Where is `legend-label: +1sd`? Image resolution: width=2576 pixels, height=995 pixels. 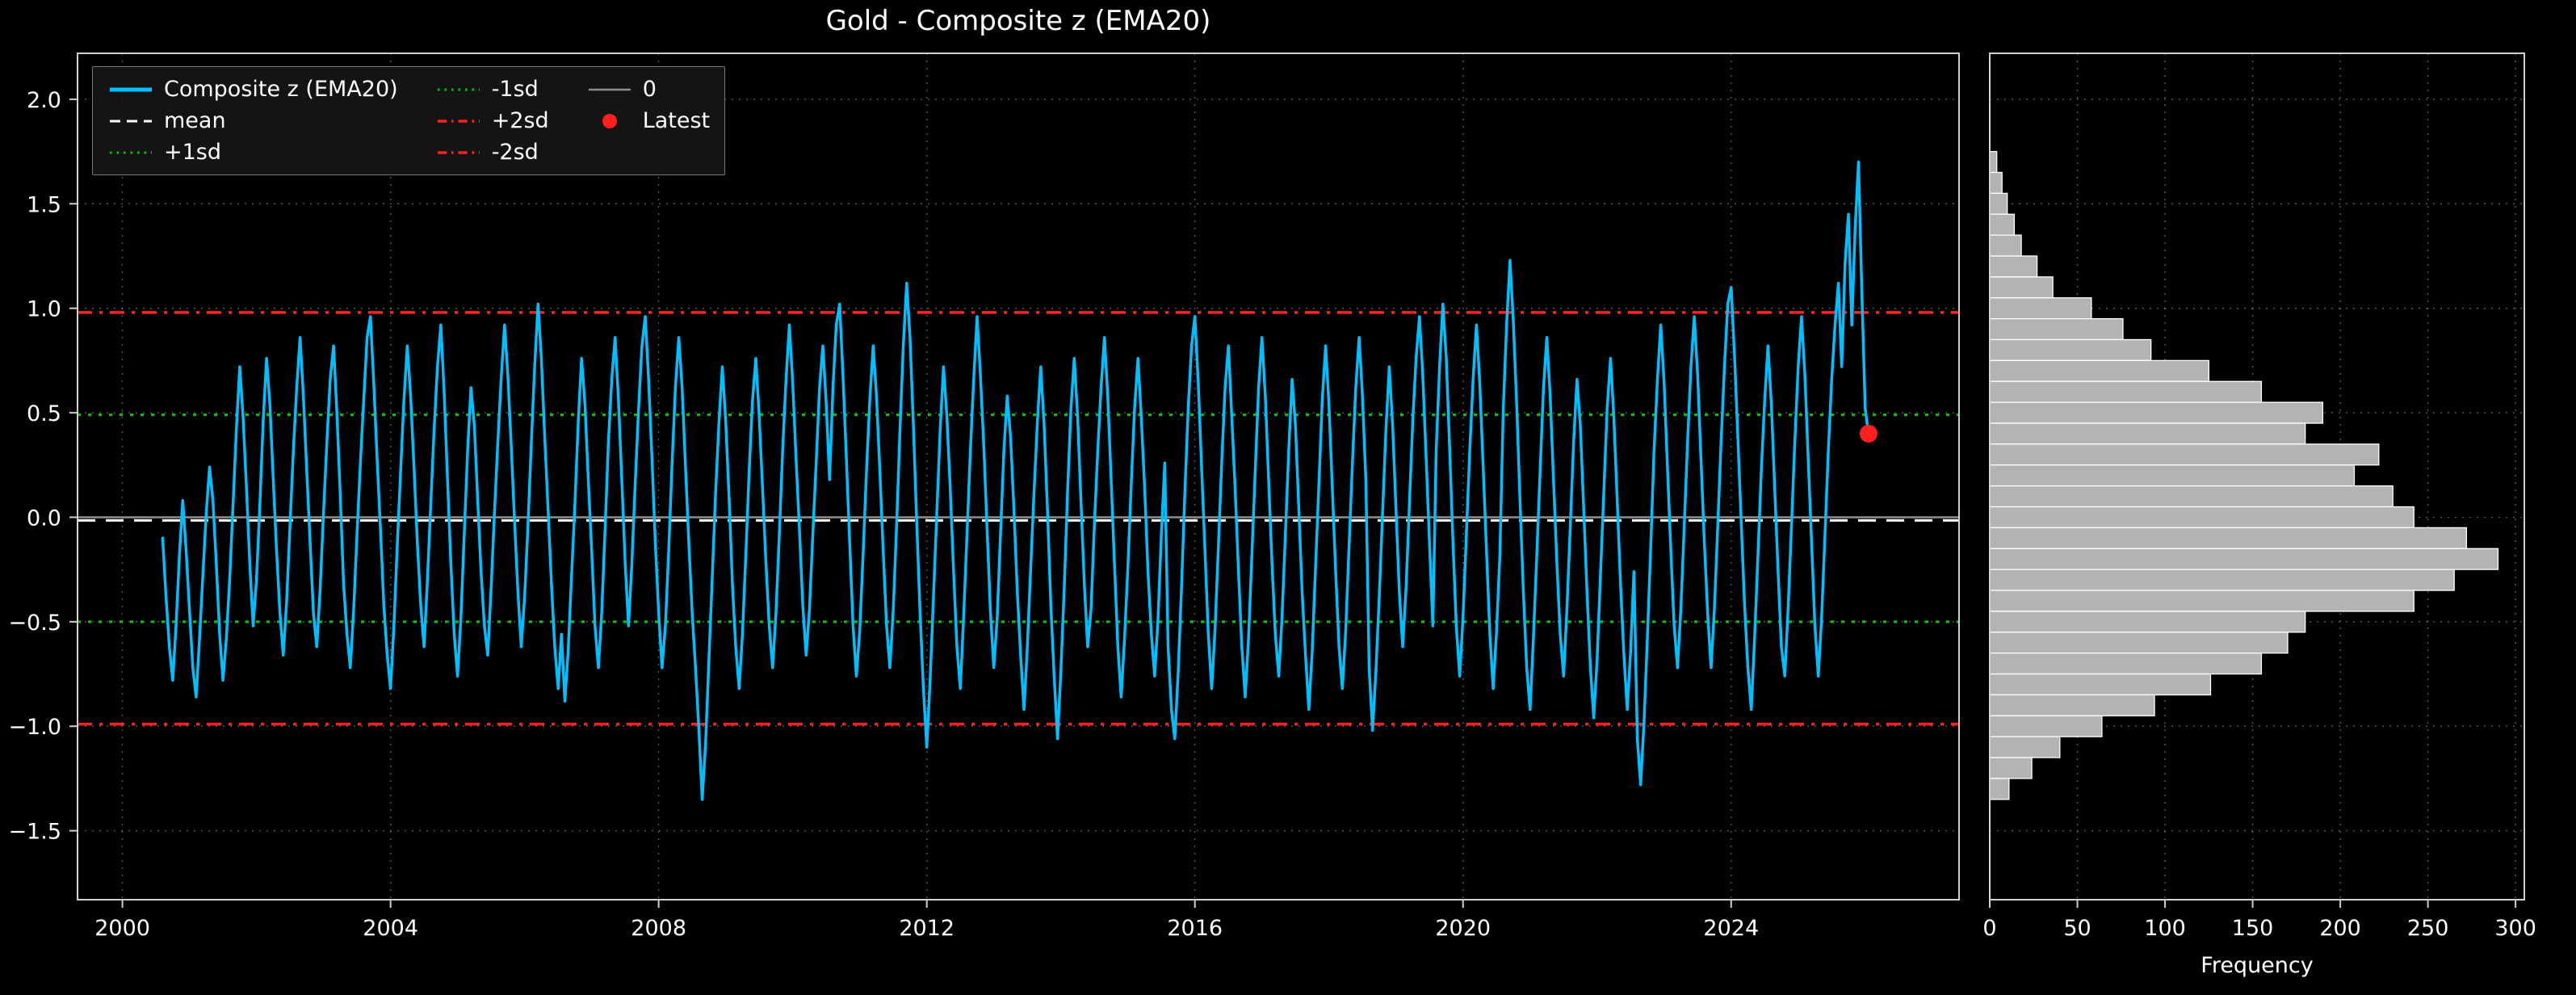 legend-label: +1sd is located at coordinates (193, 152).